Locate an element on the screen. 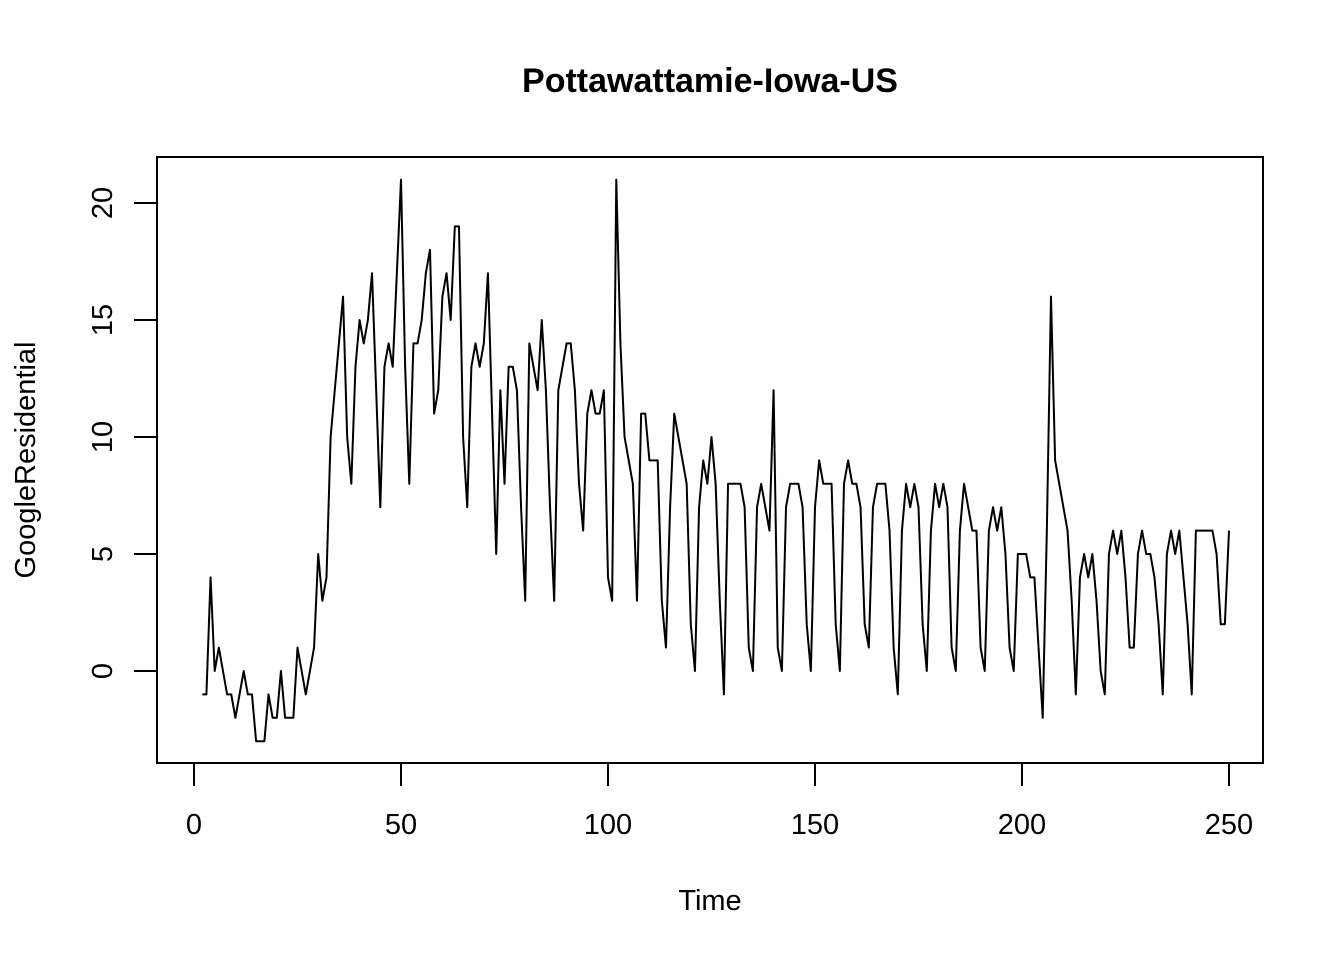  x-tick-label: 250 is located at coordinates (1229, 825).